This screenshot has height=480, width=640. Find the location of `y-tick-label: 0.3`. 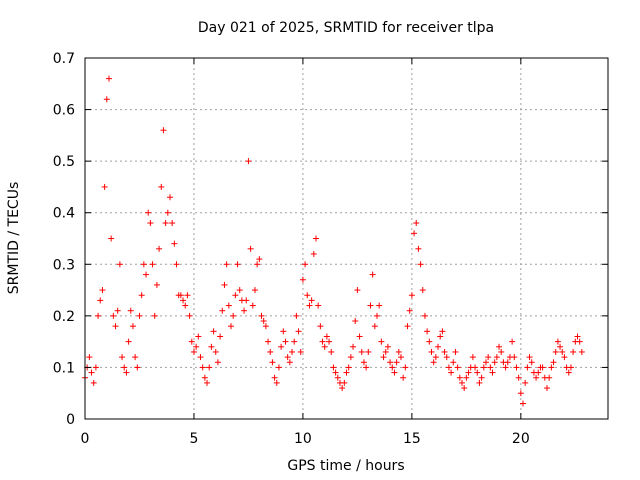

y-tick-label: 0.3 is located at coordinates (64, 265).